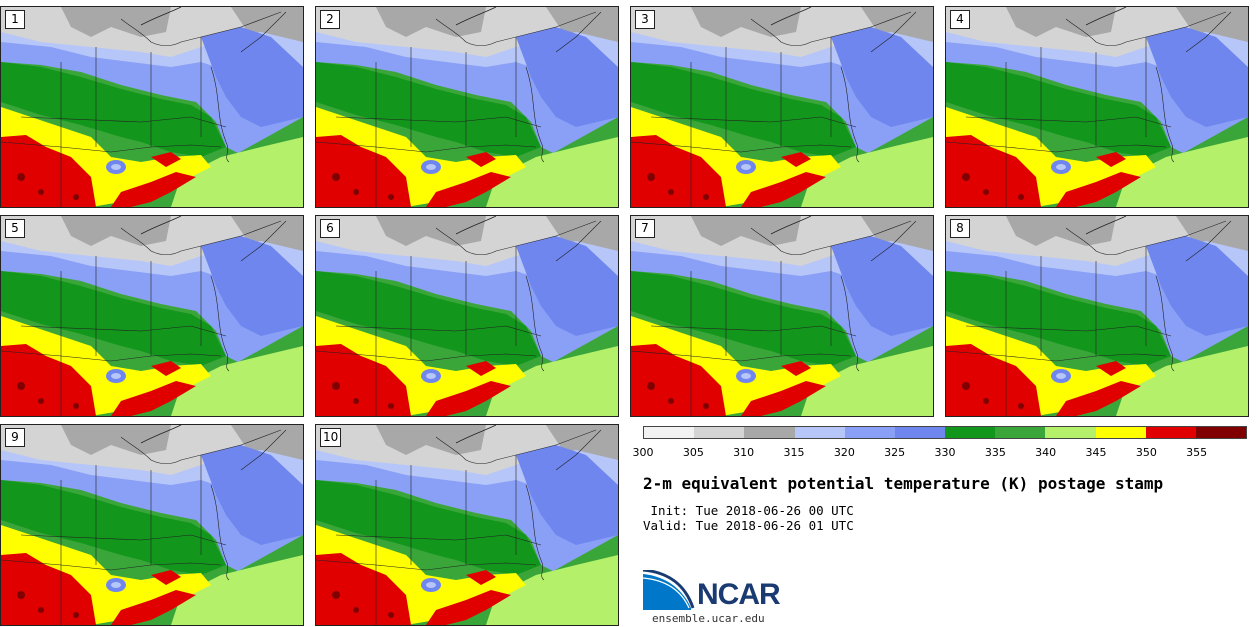  I want to click on color-scale-tick-label: 330, so click(945, 452).